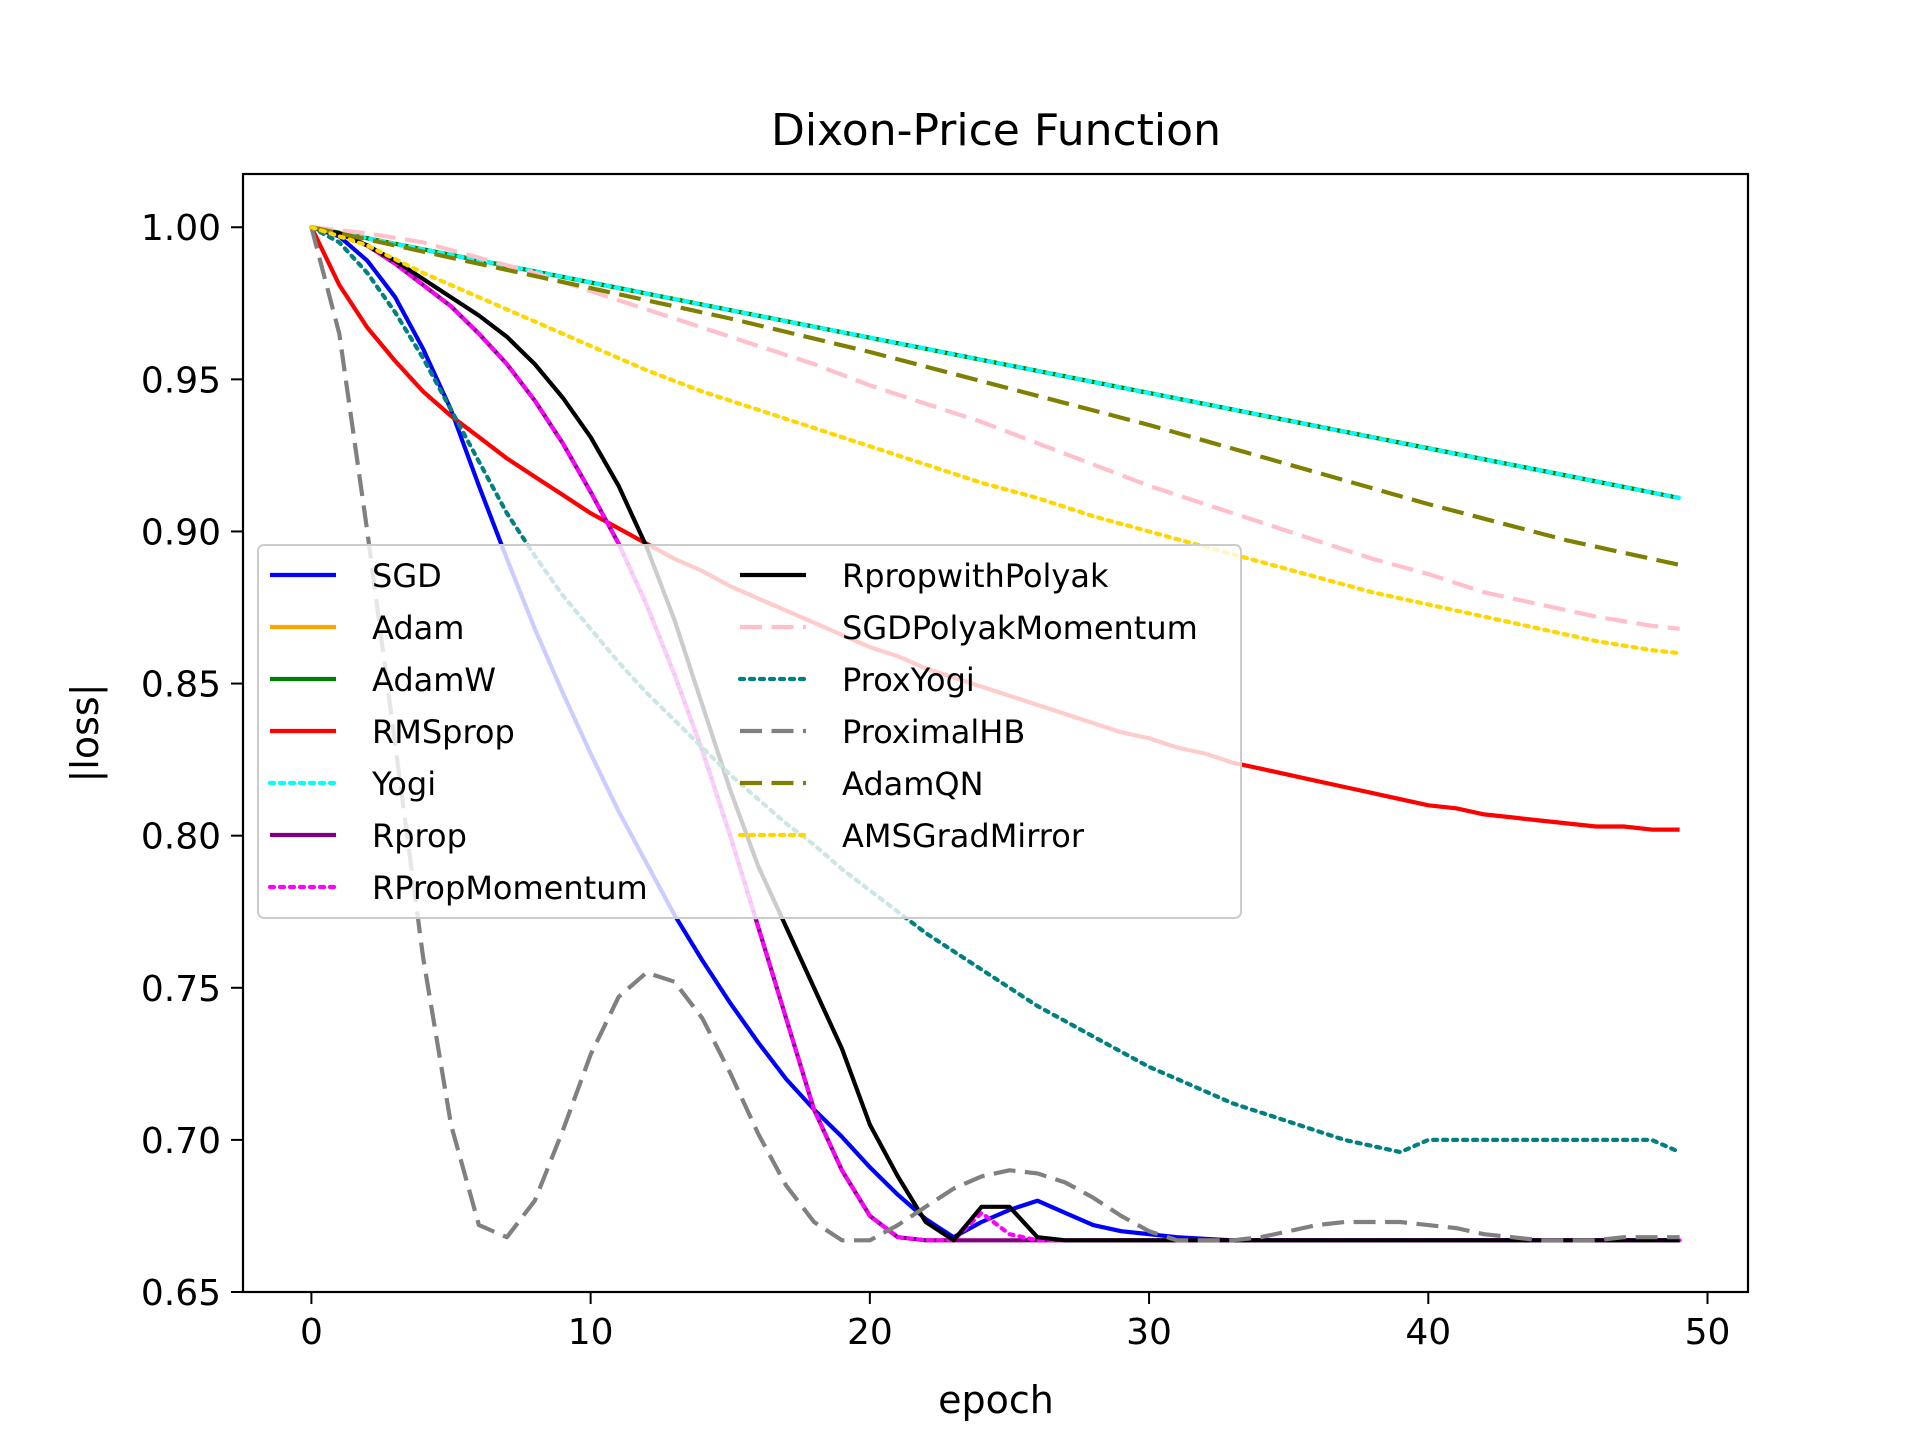 This screenshot has width=1920, height=1440. I want to click on x-tick-label: 30, so click(1149, 1332).